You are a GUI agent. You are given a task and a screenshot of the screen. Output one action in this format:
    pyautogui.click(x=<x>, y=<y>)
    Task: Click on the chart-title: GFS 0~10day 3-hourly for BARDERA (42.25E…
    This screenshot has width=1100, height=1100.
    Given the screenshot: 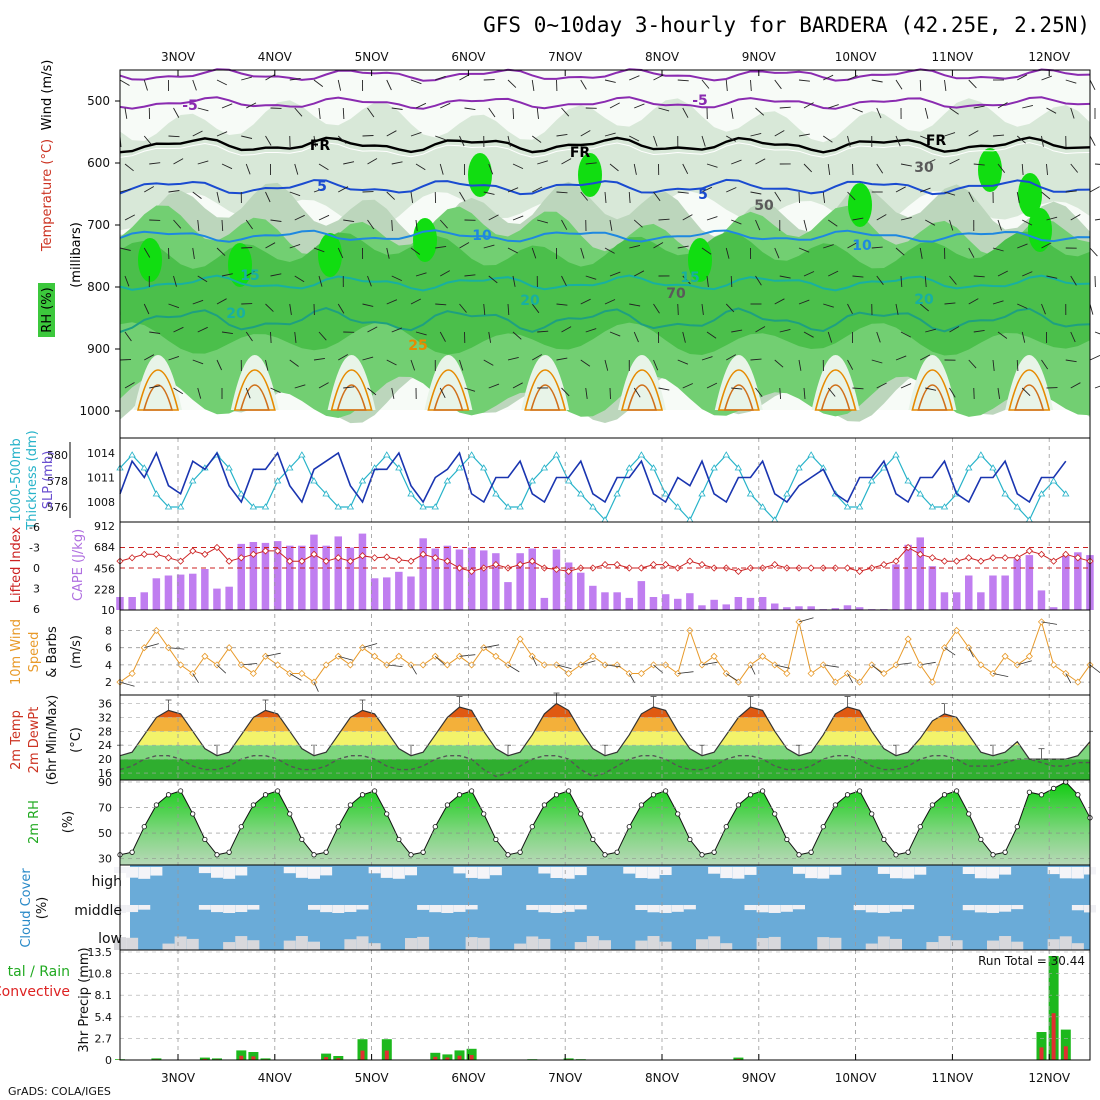 What is the action you would take?
    pyautogui.click(x=786, y=25)
    